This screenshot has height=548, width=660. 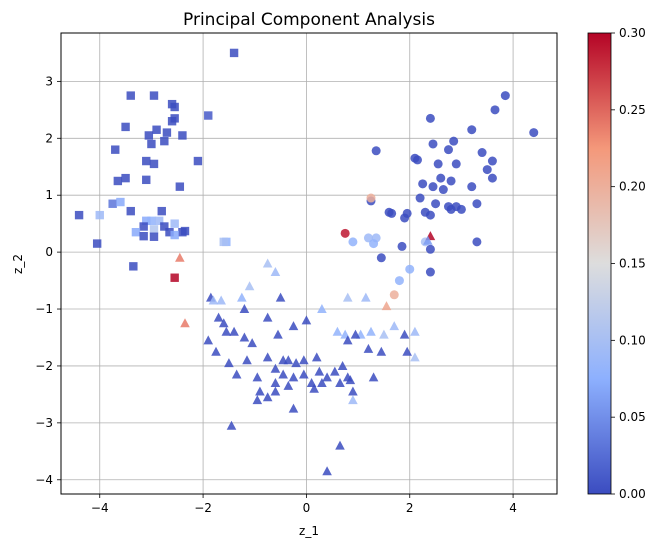 I want to click on colorbar-ticks: 0.00 0.05 0.10 0.15 0.20 0.25 0.30, so click(x=628, y=263).